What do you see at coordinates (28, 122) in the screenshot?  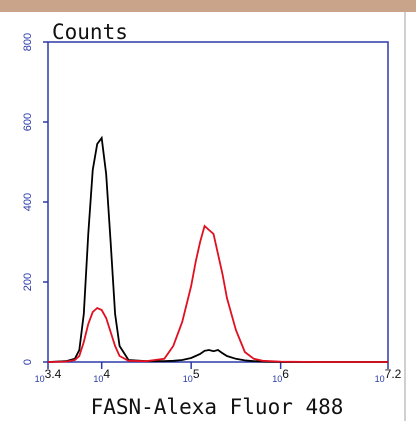 I see `y-tick-label: 600` at bounding box center [28, 122].